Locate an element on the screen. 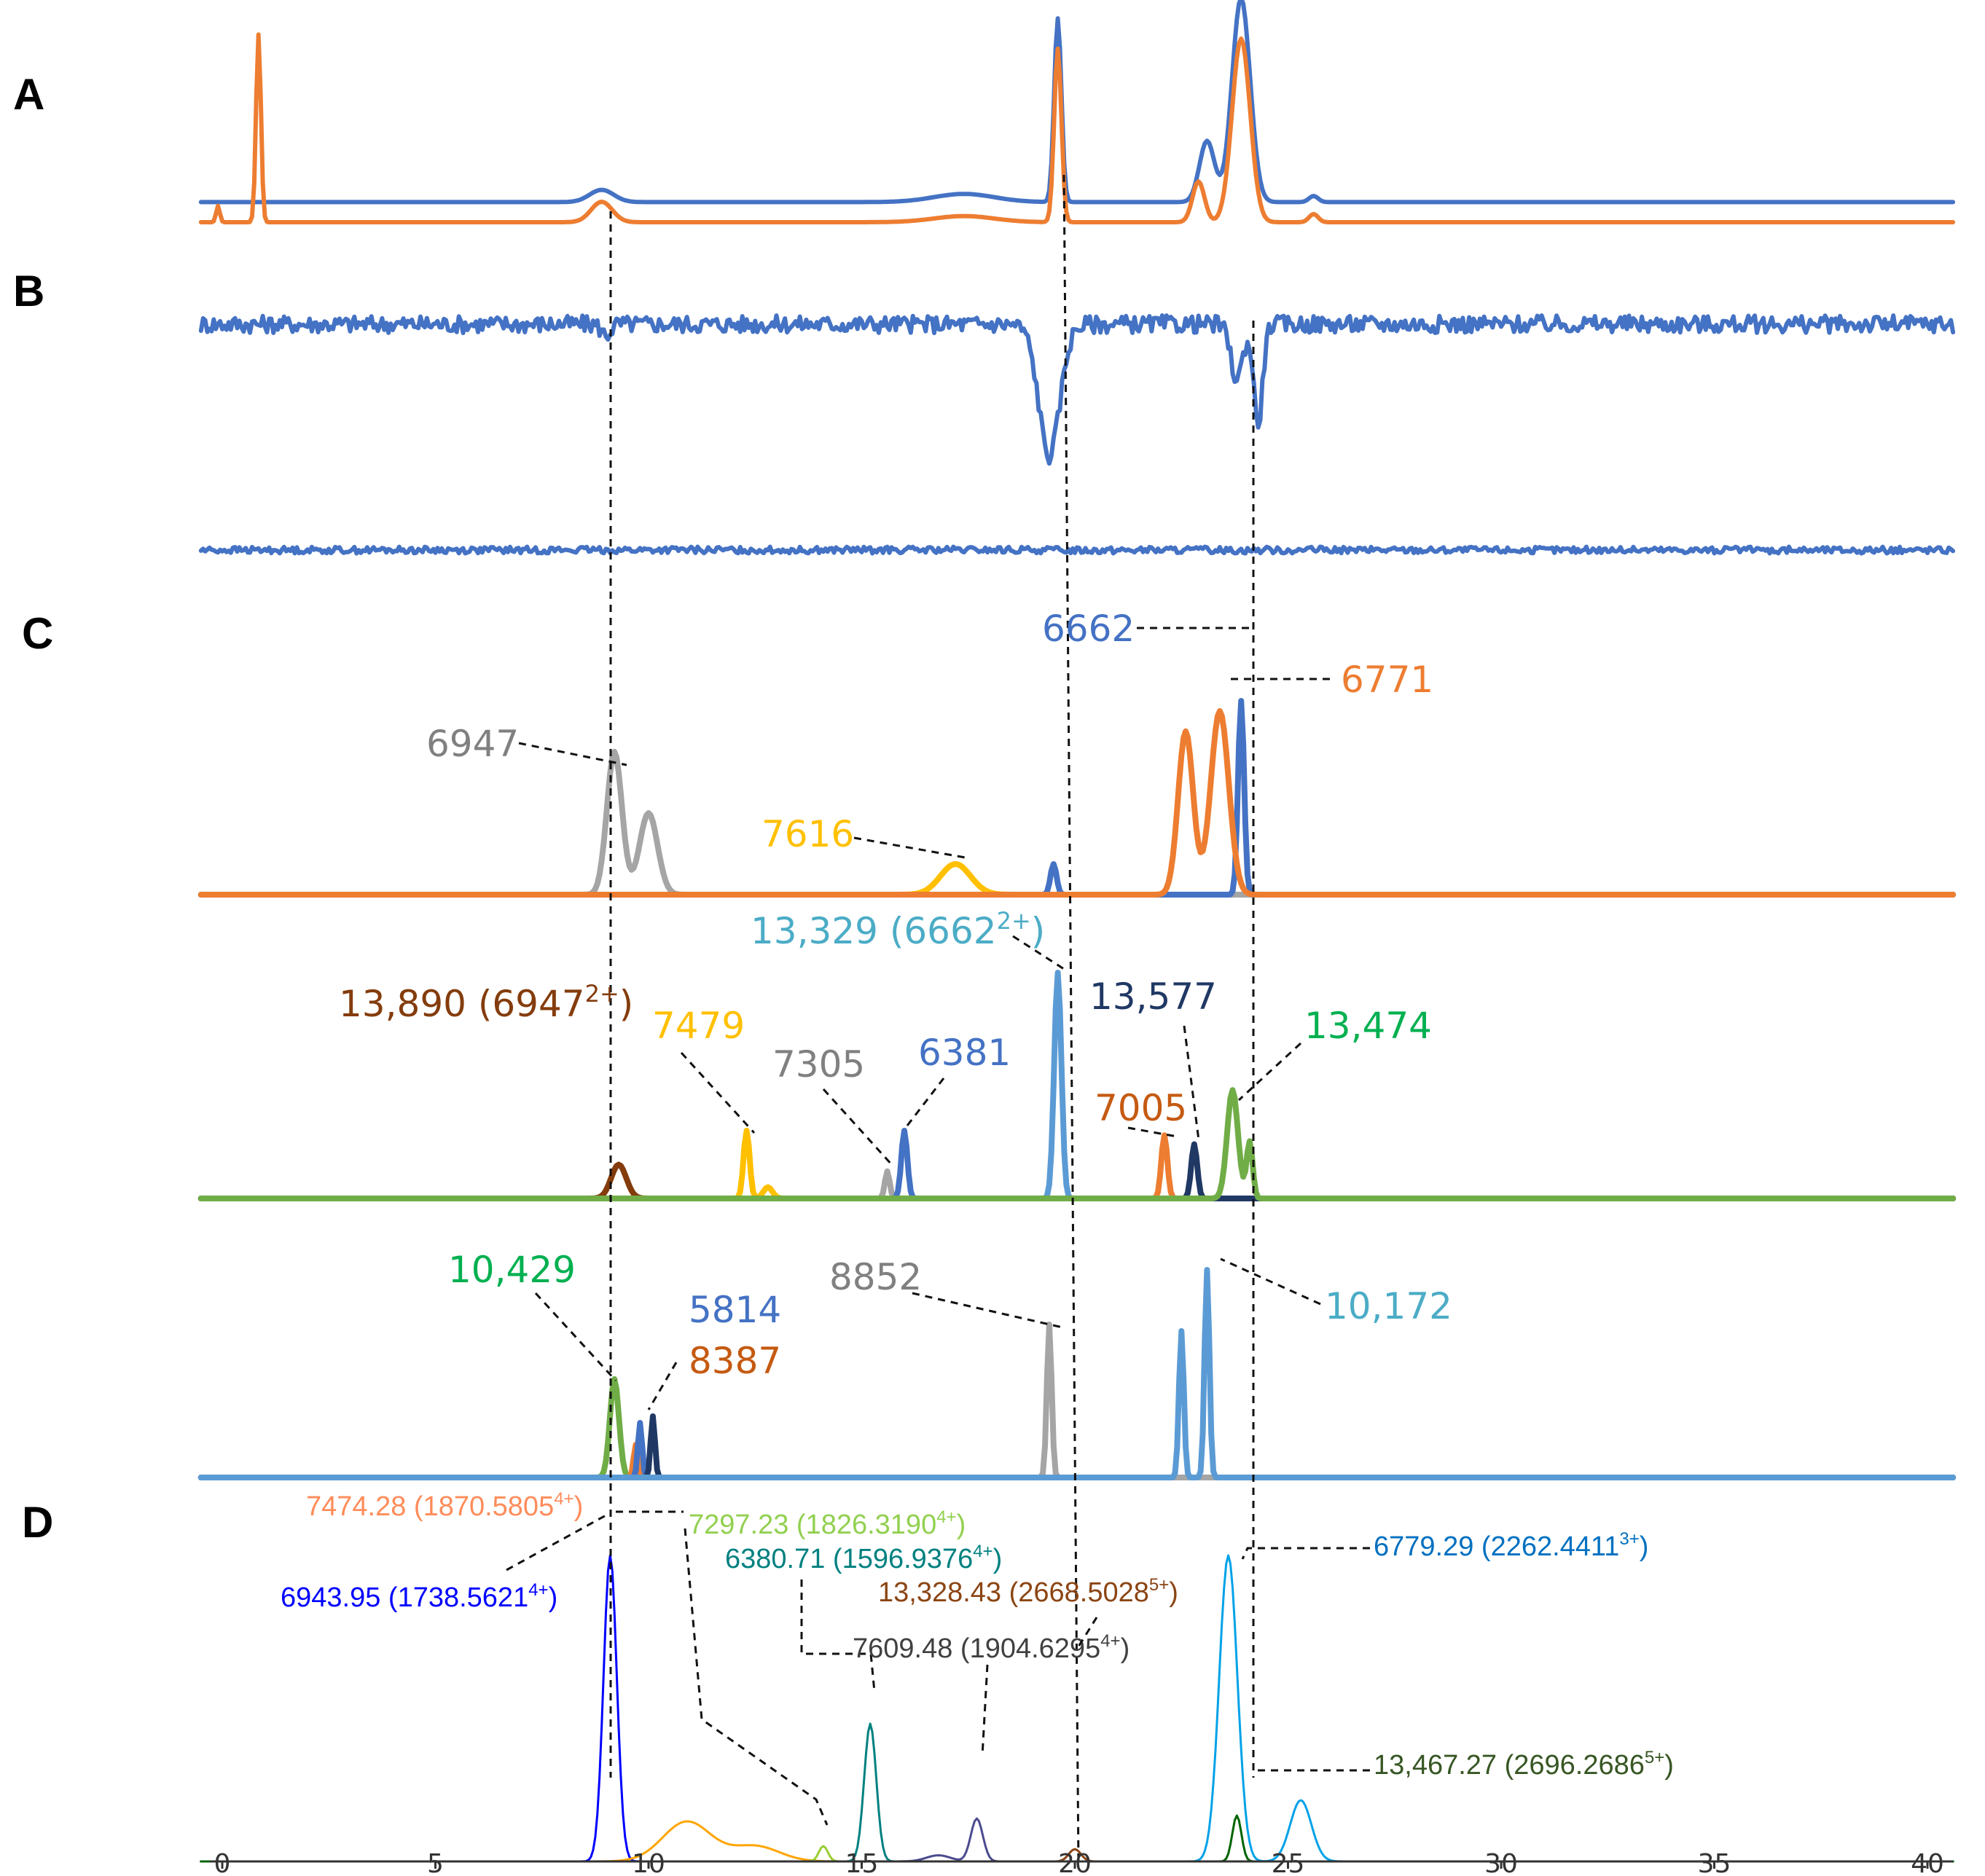 The width and height of the screenshot is (1985, 1876). label-6771: 6771 is located at coordinates (1387, 680).